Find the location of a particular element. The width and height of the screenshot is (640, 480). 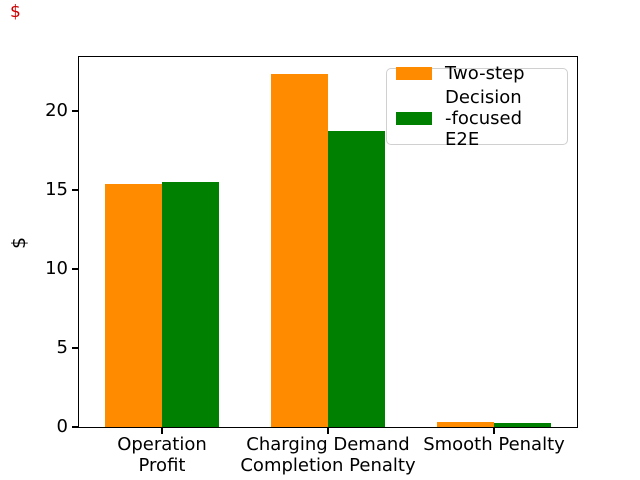

x-tick-label: Operation Profit is located at coordinates (162, 455).